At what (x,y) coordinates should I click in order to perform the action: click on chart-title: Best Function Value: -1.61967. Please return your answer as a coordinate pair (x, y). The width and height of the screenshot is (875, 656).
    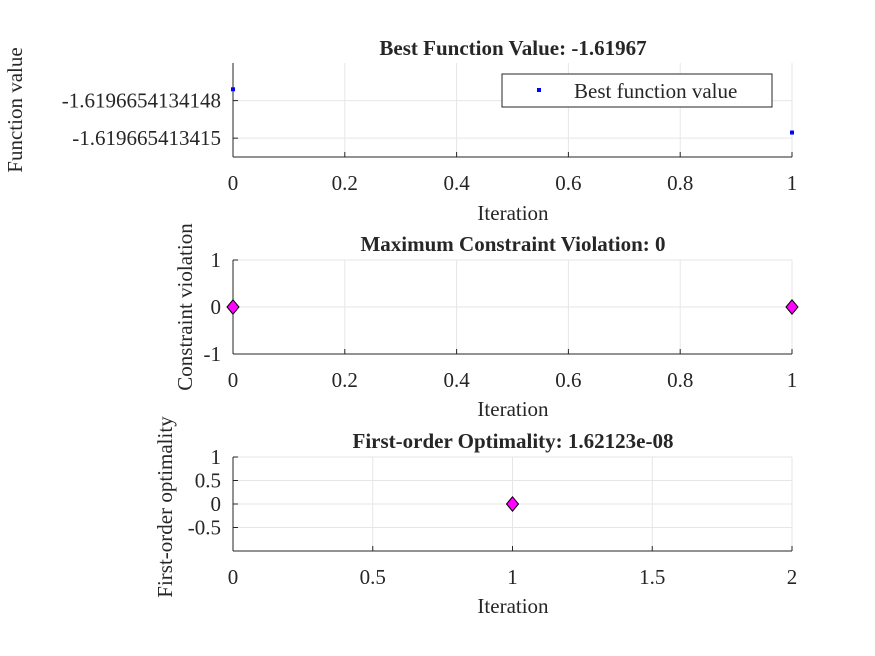
    Looking at the image, I should click on (512, 48).